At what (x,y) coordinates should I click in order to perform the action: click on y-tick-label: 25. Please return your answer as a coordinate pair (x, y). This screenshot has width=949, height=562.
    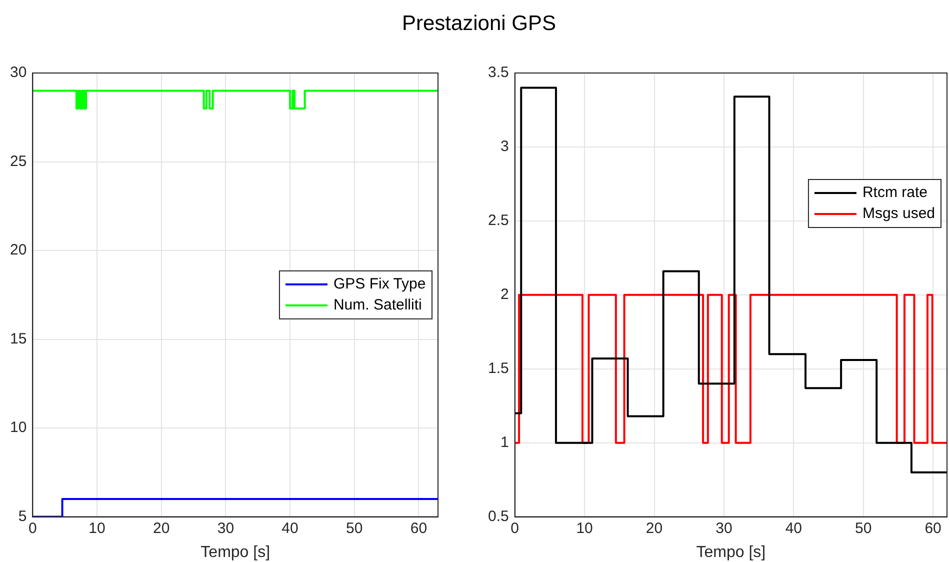
    Looking at the image, I should click on (18, 161).